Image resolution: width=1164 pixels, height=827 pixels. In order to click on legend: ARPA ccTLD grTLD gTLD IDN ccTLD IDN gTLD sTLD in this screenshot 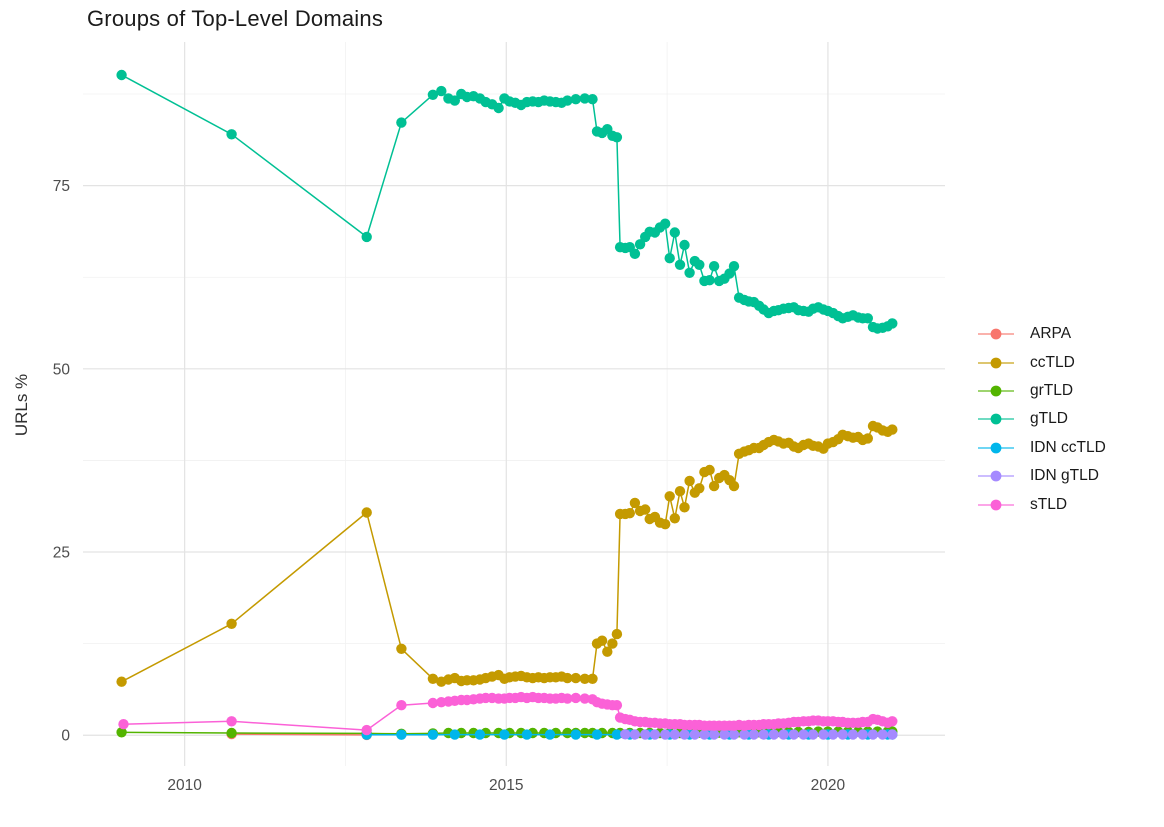, I will do `click(1041, 419)`.